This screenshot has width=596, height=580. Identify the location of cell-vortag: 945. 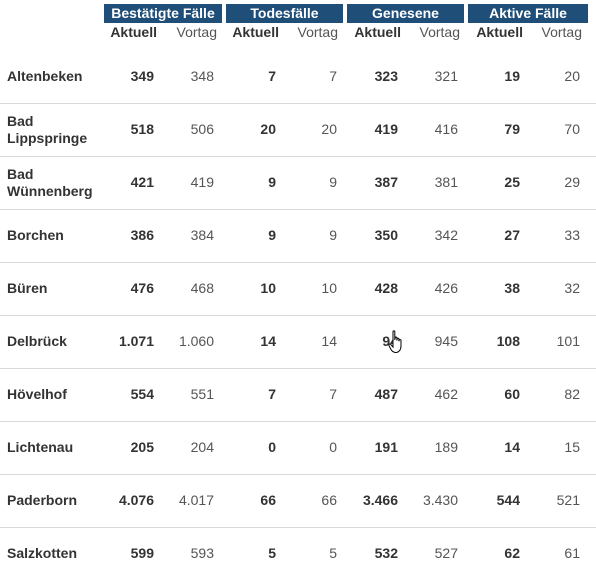
(446, 341).